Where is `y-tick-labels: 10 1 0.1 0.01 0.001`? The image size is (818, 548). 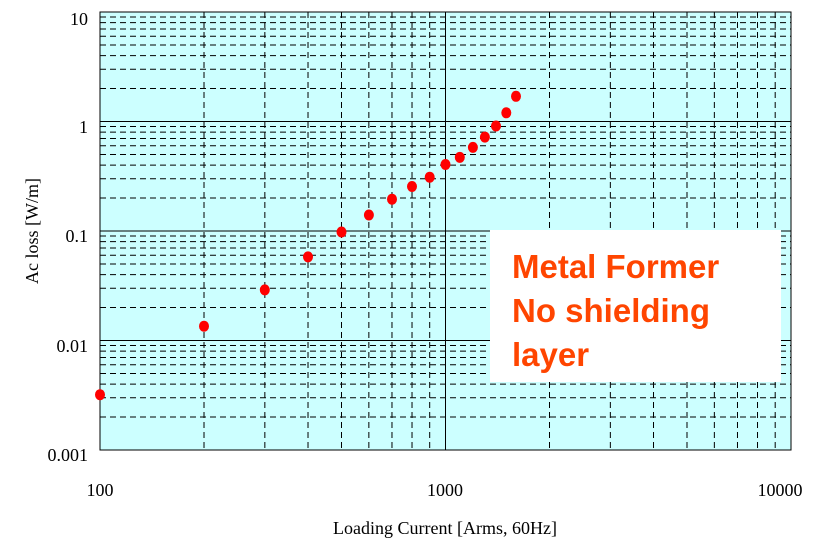
y-tick-labels: 10 1 0.1 0.01 0.001 is located at coordinates (68, 237).